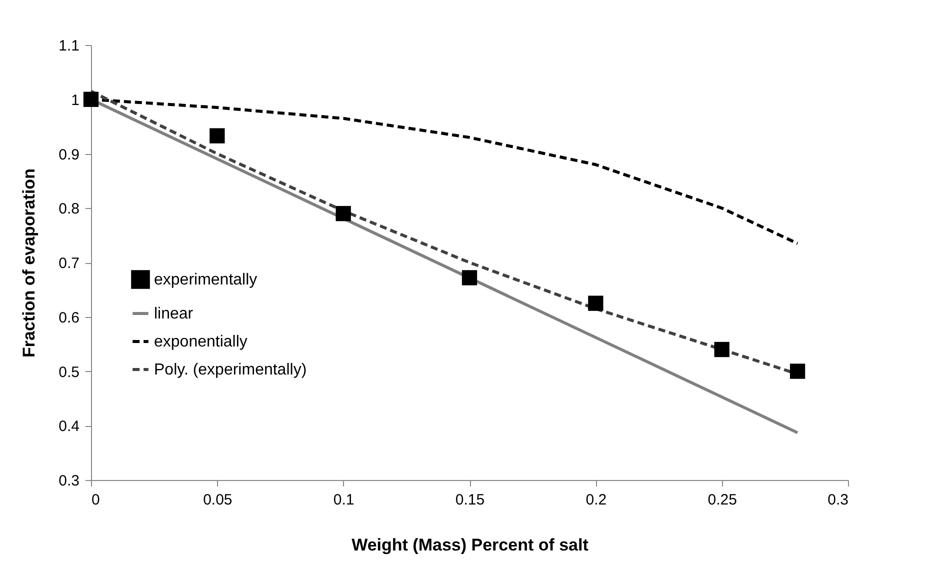  I want to click on legend-label: Poly. (experimentally), so click(230, 370).